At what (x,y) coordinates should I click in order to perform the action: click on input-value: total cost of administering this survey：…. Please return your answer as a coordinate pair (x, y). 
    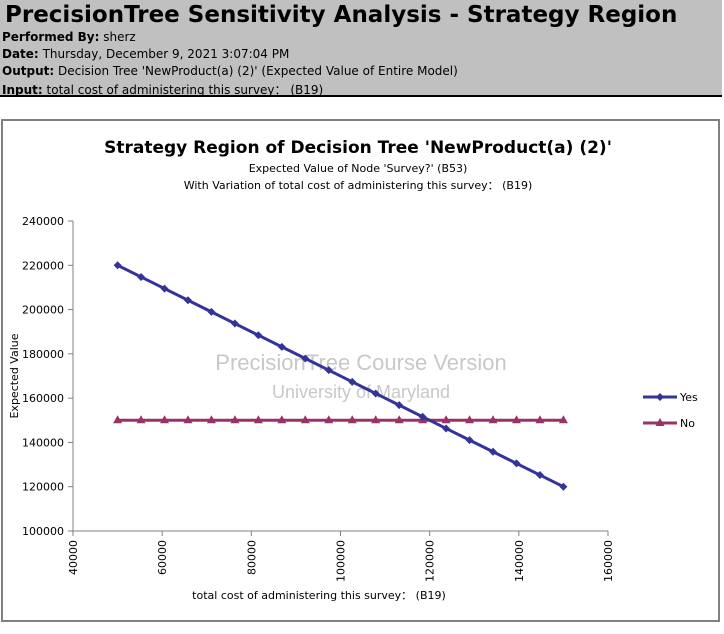
    Looking at the image, I should click on (185, 90).